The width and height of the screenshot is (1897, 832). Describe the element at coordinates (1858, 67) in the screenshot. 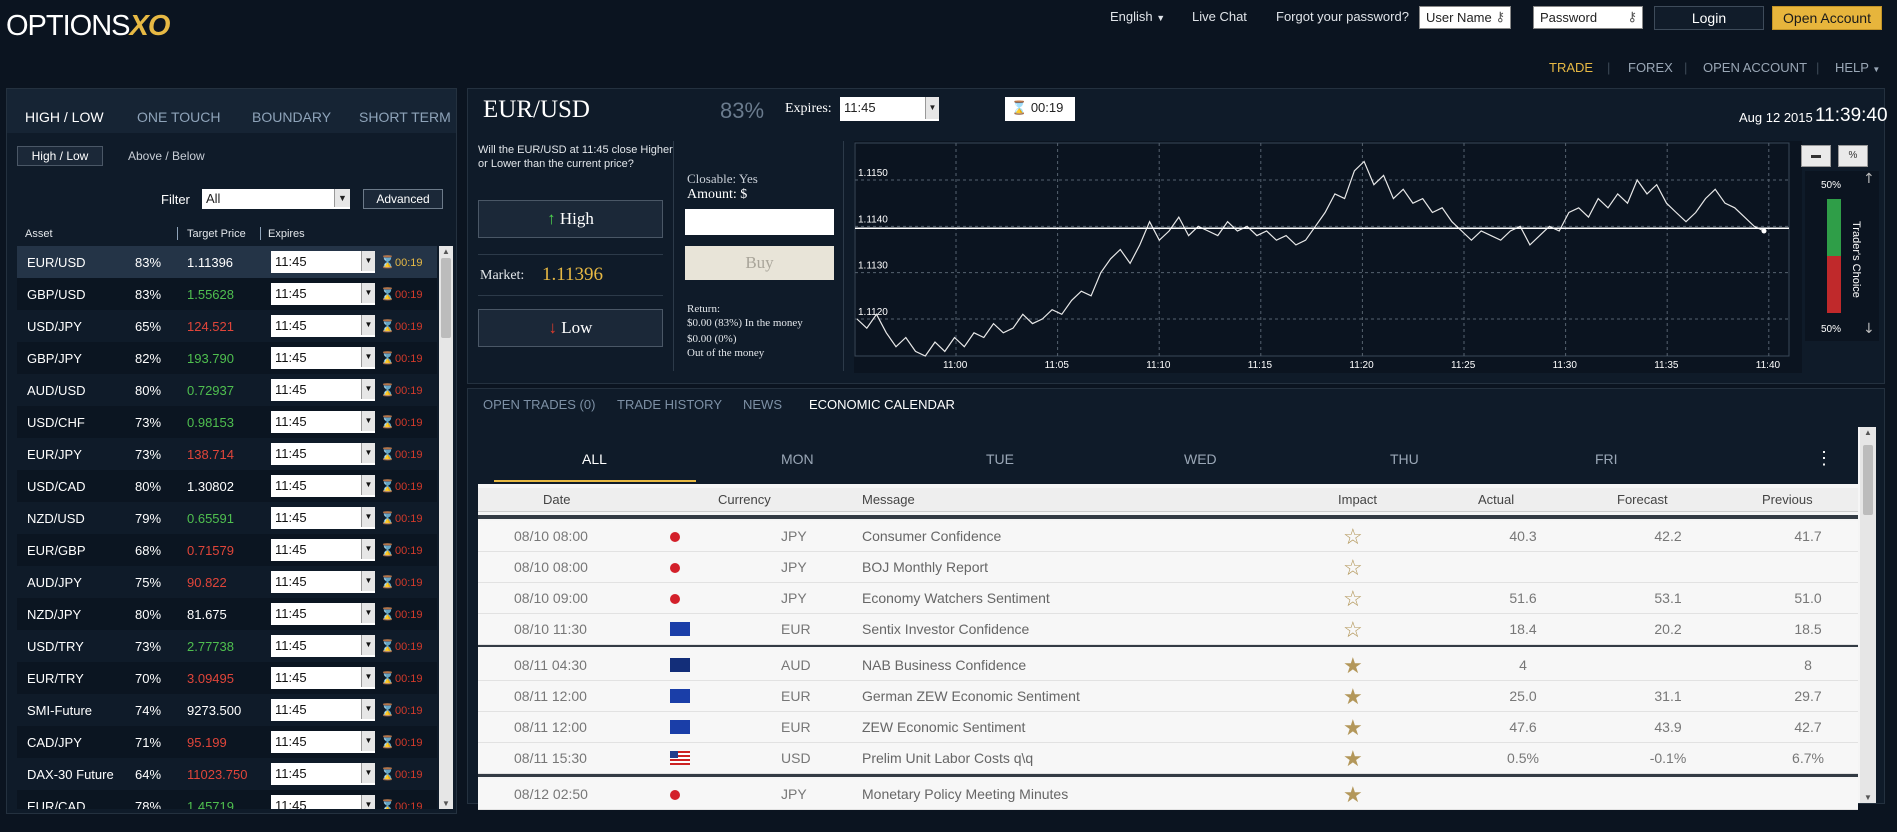

I see `nav-help: HELP ▼` at that location.